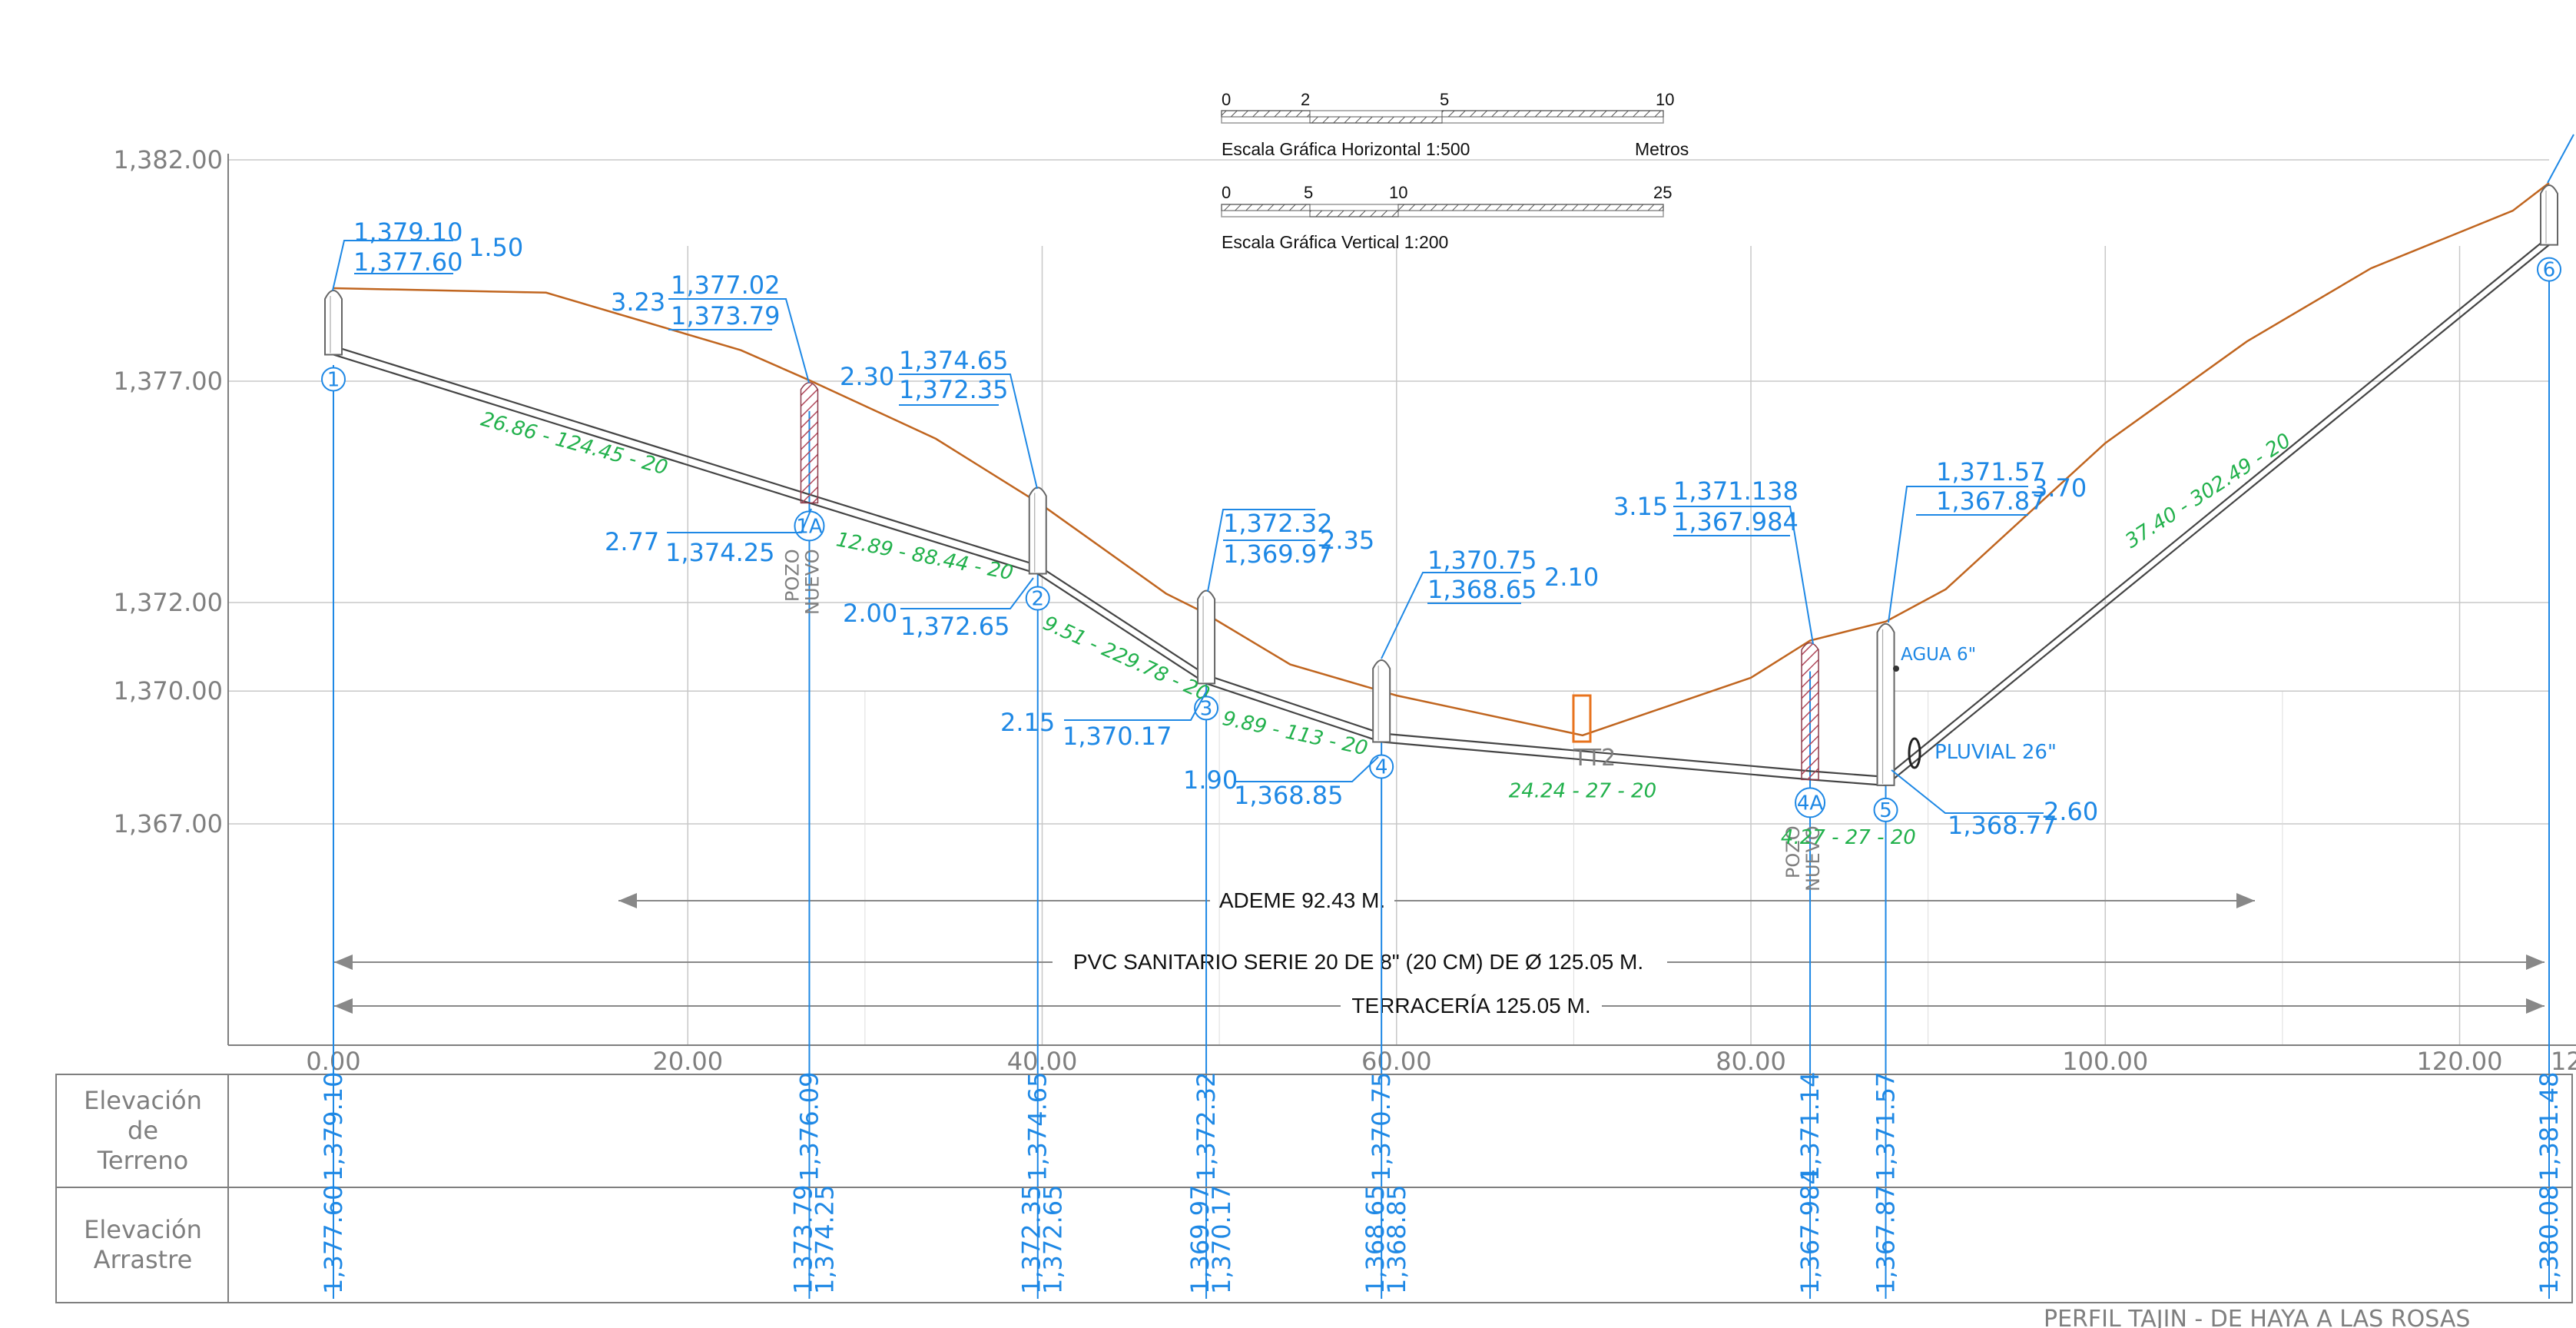  What do you see at coordinates (1398, 192) in the screenshot?
I see `vscale-tick-10: 10` at bounding box center [1398, 192].